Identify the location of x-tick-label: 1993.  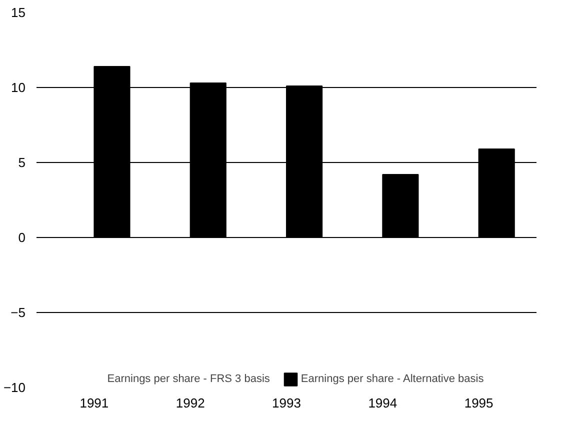
(286, 403).